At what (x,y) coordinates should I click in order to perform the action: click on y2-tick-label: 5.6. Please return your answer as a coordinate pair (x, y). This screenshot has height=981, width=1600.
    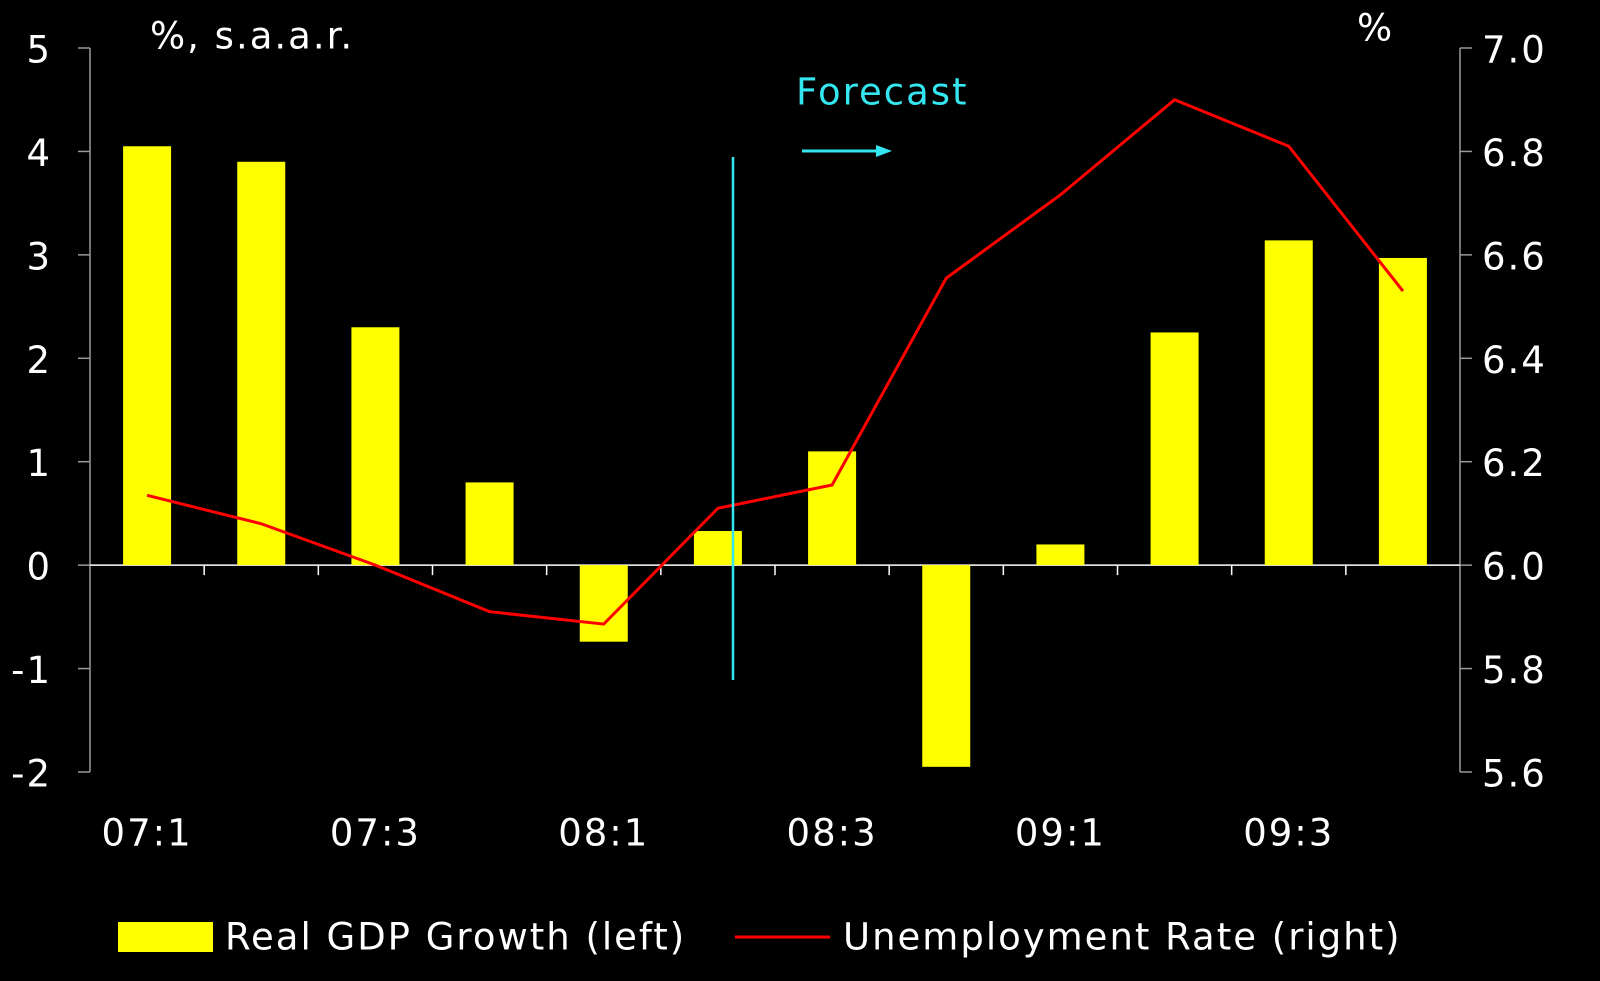
    Looking at the image, I should click on (1514, 774).